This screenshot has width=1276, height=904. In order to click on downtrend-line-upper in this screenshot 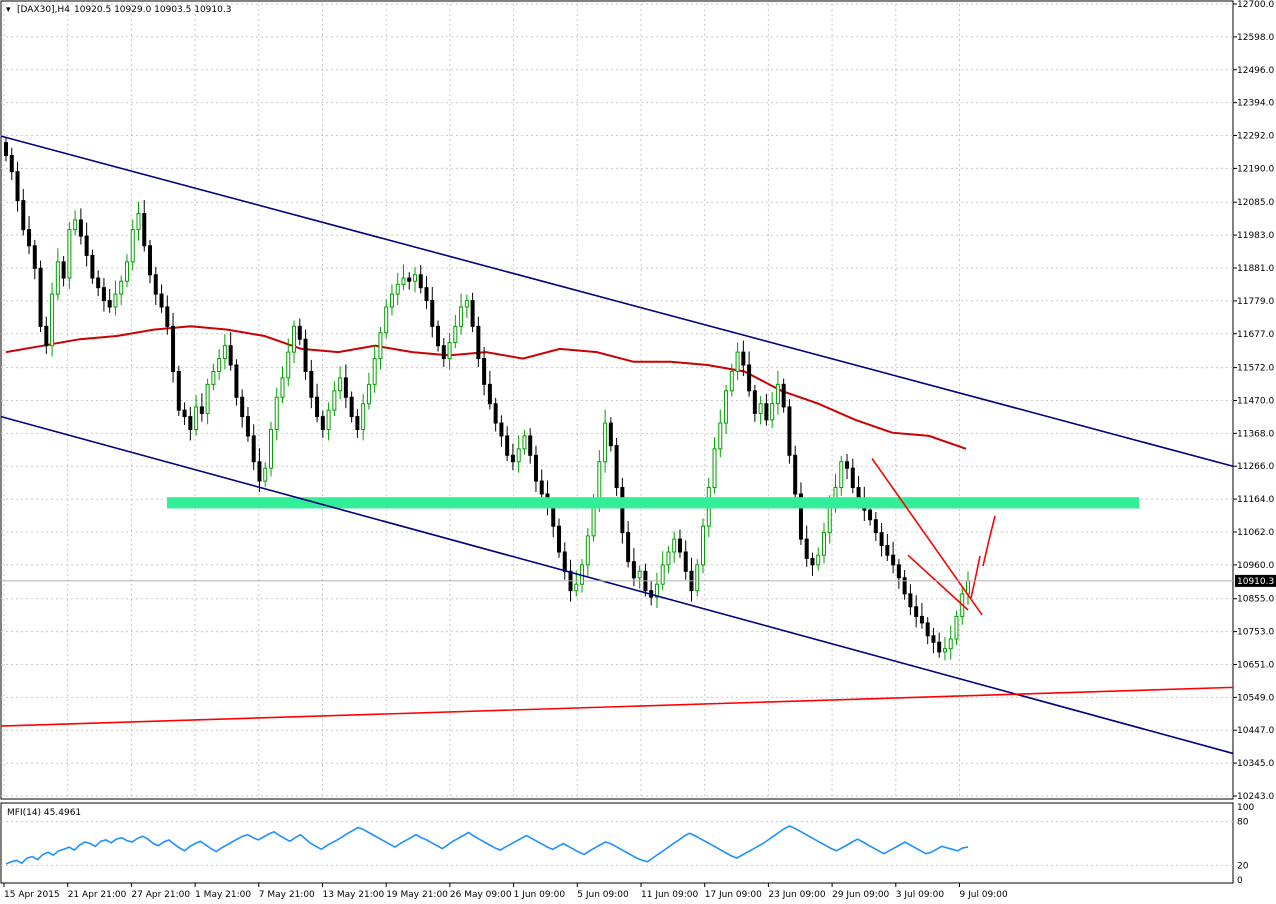, I will do `click(927, 537)`.